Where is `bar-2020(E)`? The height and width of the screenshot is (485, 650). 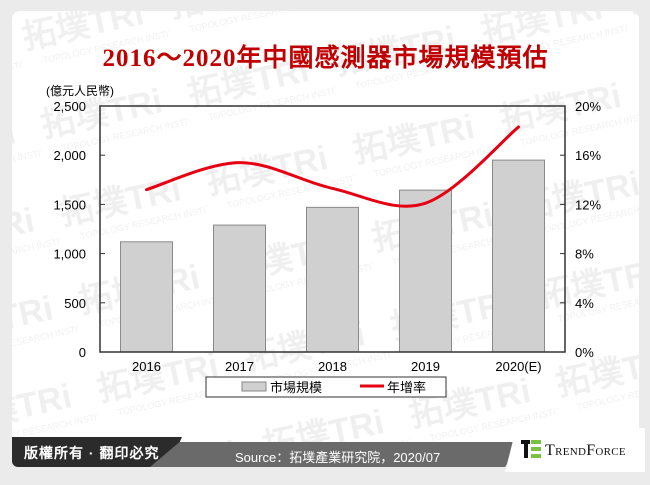
bar-2020(E) is located at coordinates (518, 256).